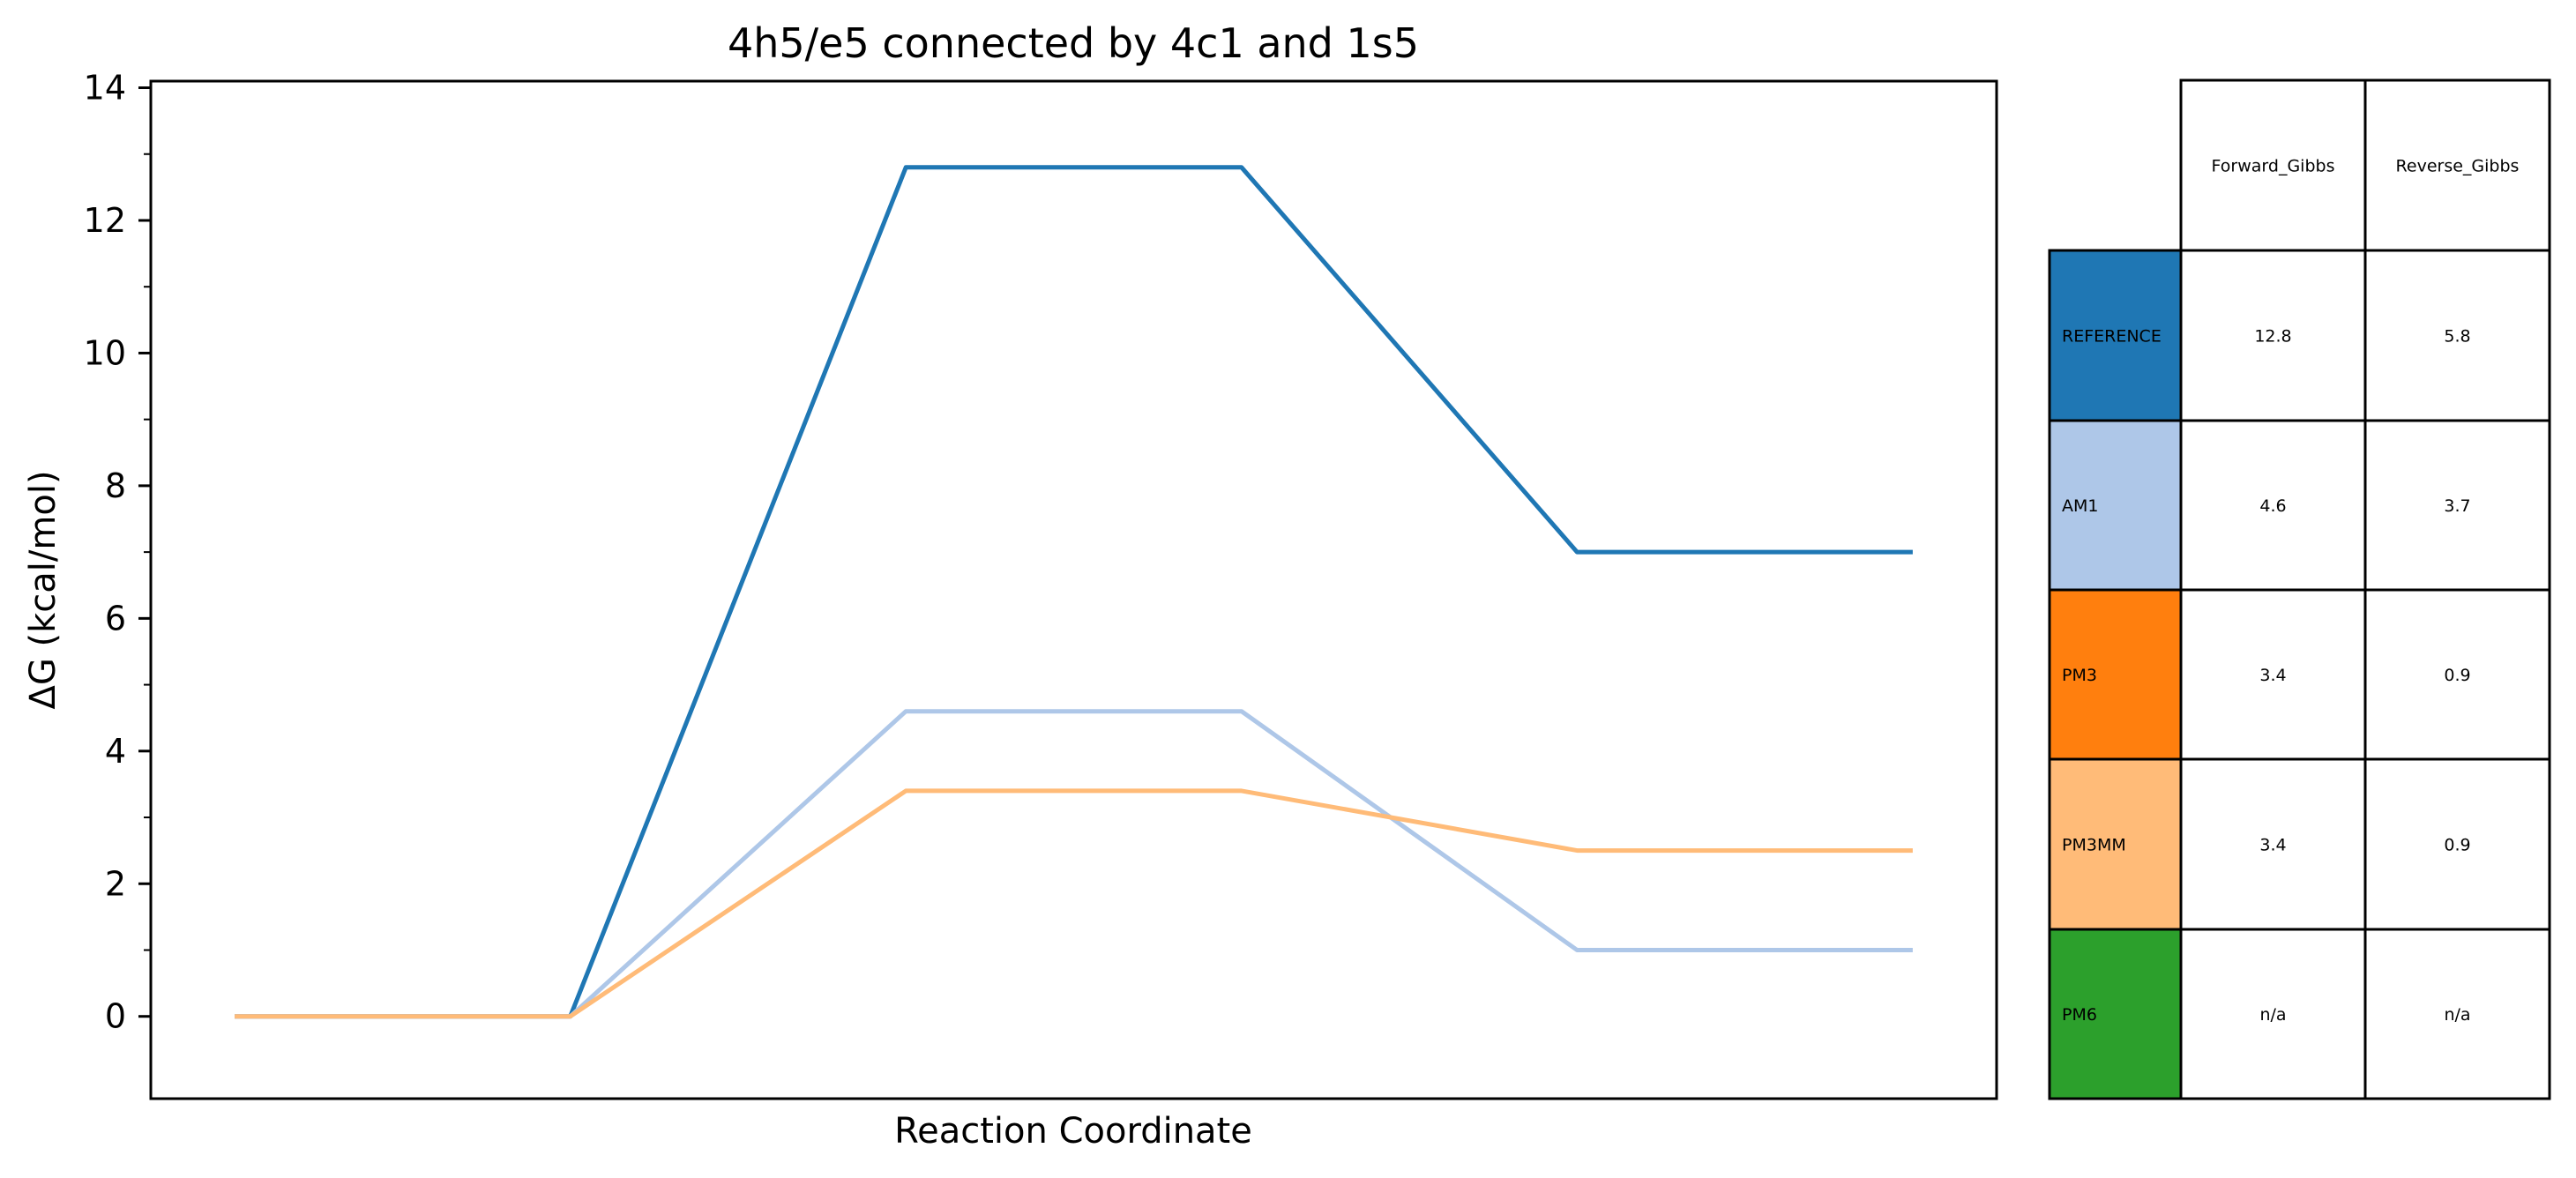 The width and height of the screenshot is (2576, 1178). I want to click on table-column-header: Reverse_Gibbs, so click(2458, 166).